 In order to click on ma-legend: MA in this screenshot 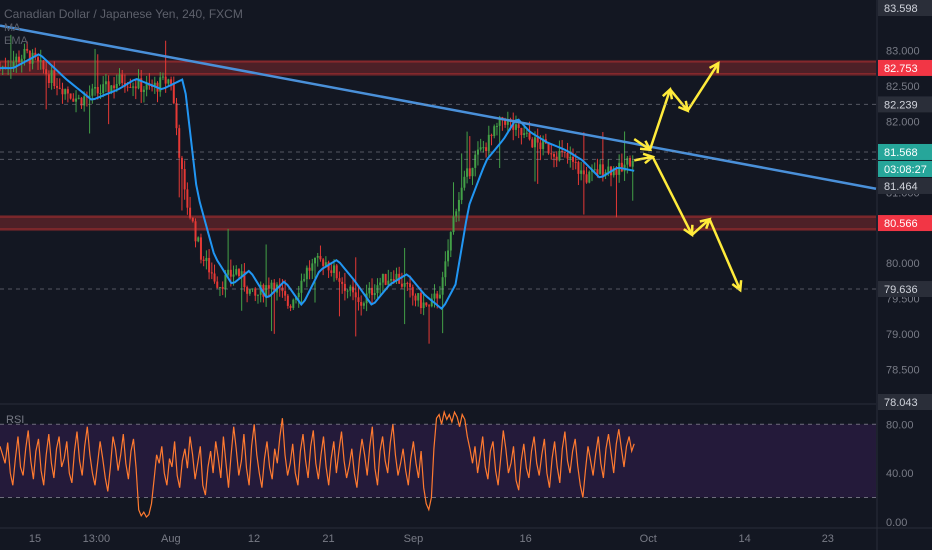, I will do `click(12, 28)`.